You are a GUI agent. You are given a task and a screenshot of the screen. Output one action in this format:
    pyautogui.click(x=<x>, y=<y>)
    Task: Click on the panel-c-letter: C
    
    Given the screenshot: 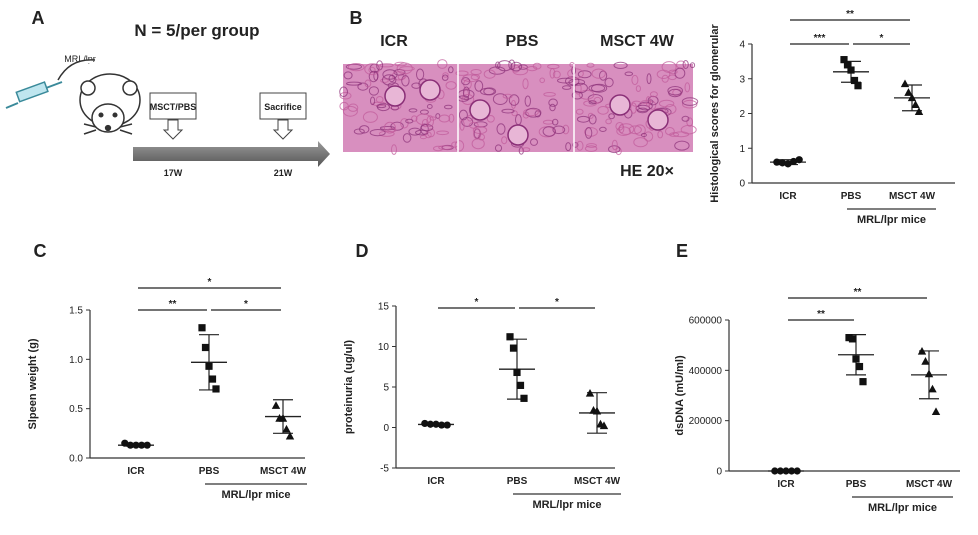 What is the action you would take?
    pyautogui.click(x=40, y=251)
    